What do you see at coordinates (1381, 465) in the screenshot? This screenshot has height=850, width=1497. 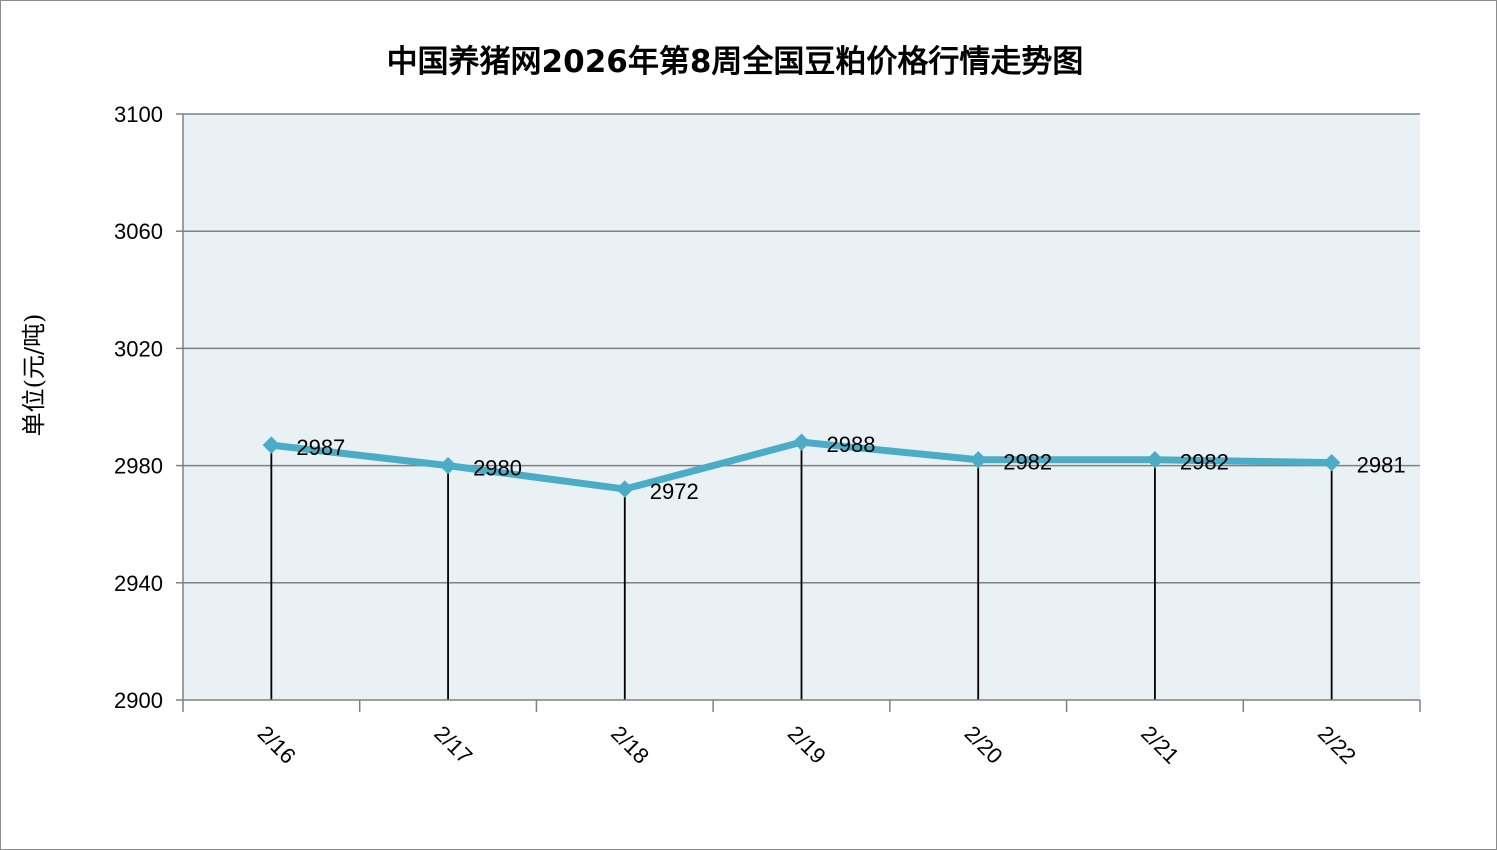 I see `data-label: 2981` at bounding box center [1381, 465].